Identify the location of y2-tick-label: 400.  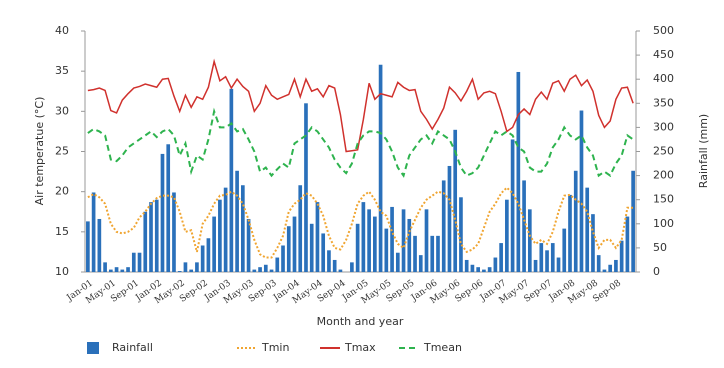
(663, 78).